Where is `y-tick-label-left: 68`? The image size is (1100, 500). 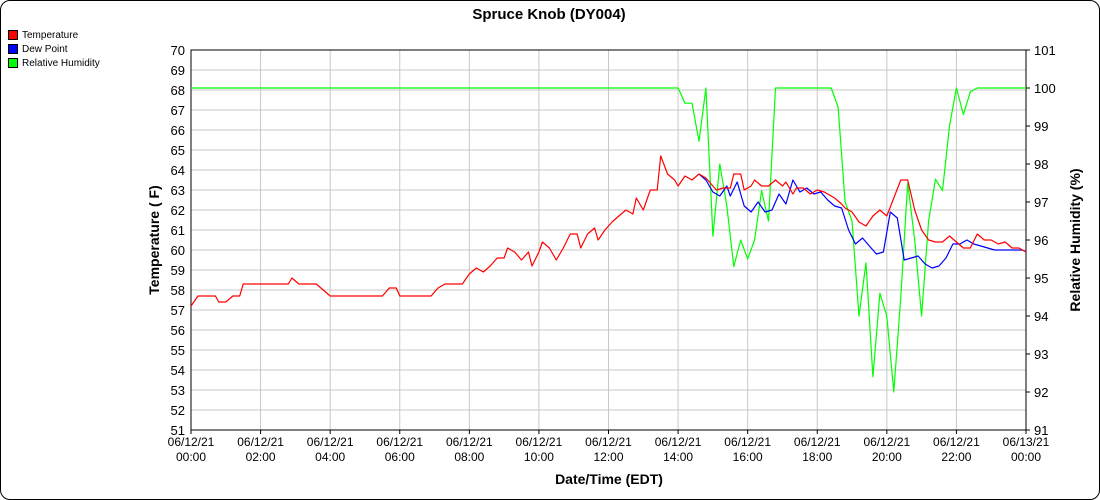 y-tick-label-left: 68 is located at coordinates (178, 90).